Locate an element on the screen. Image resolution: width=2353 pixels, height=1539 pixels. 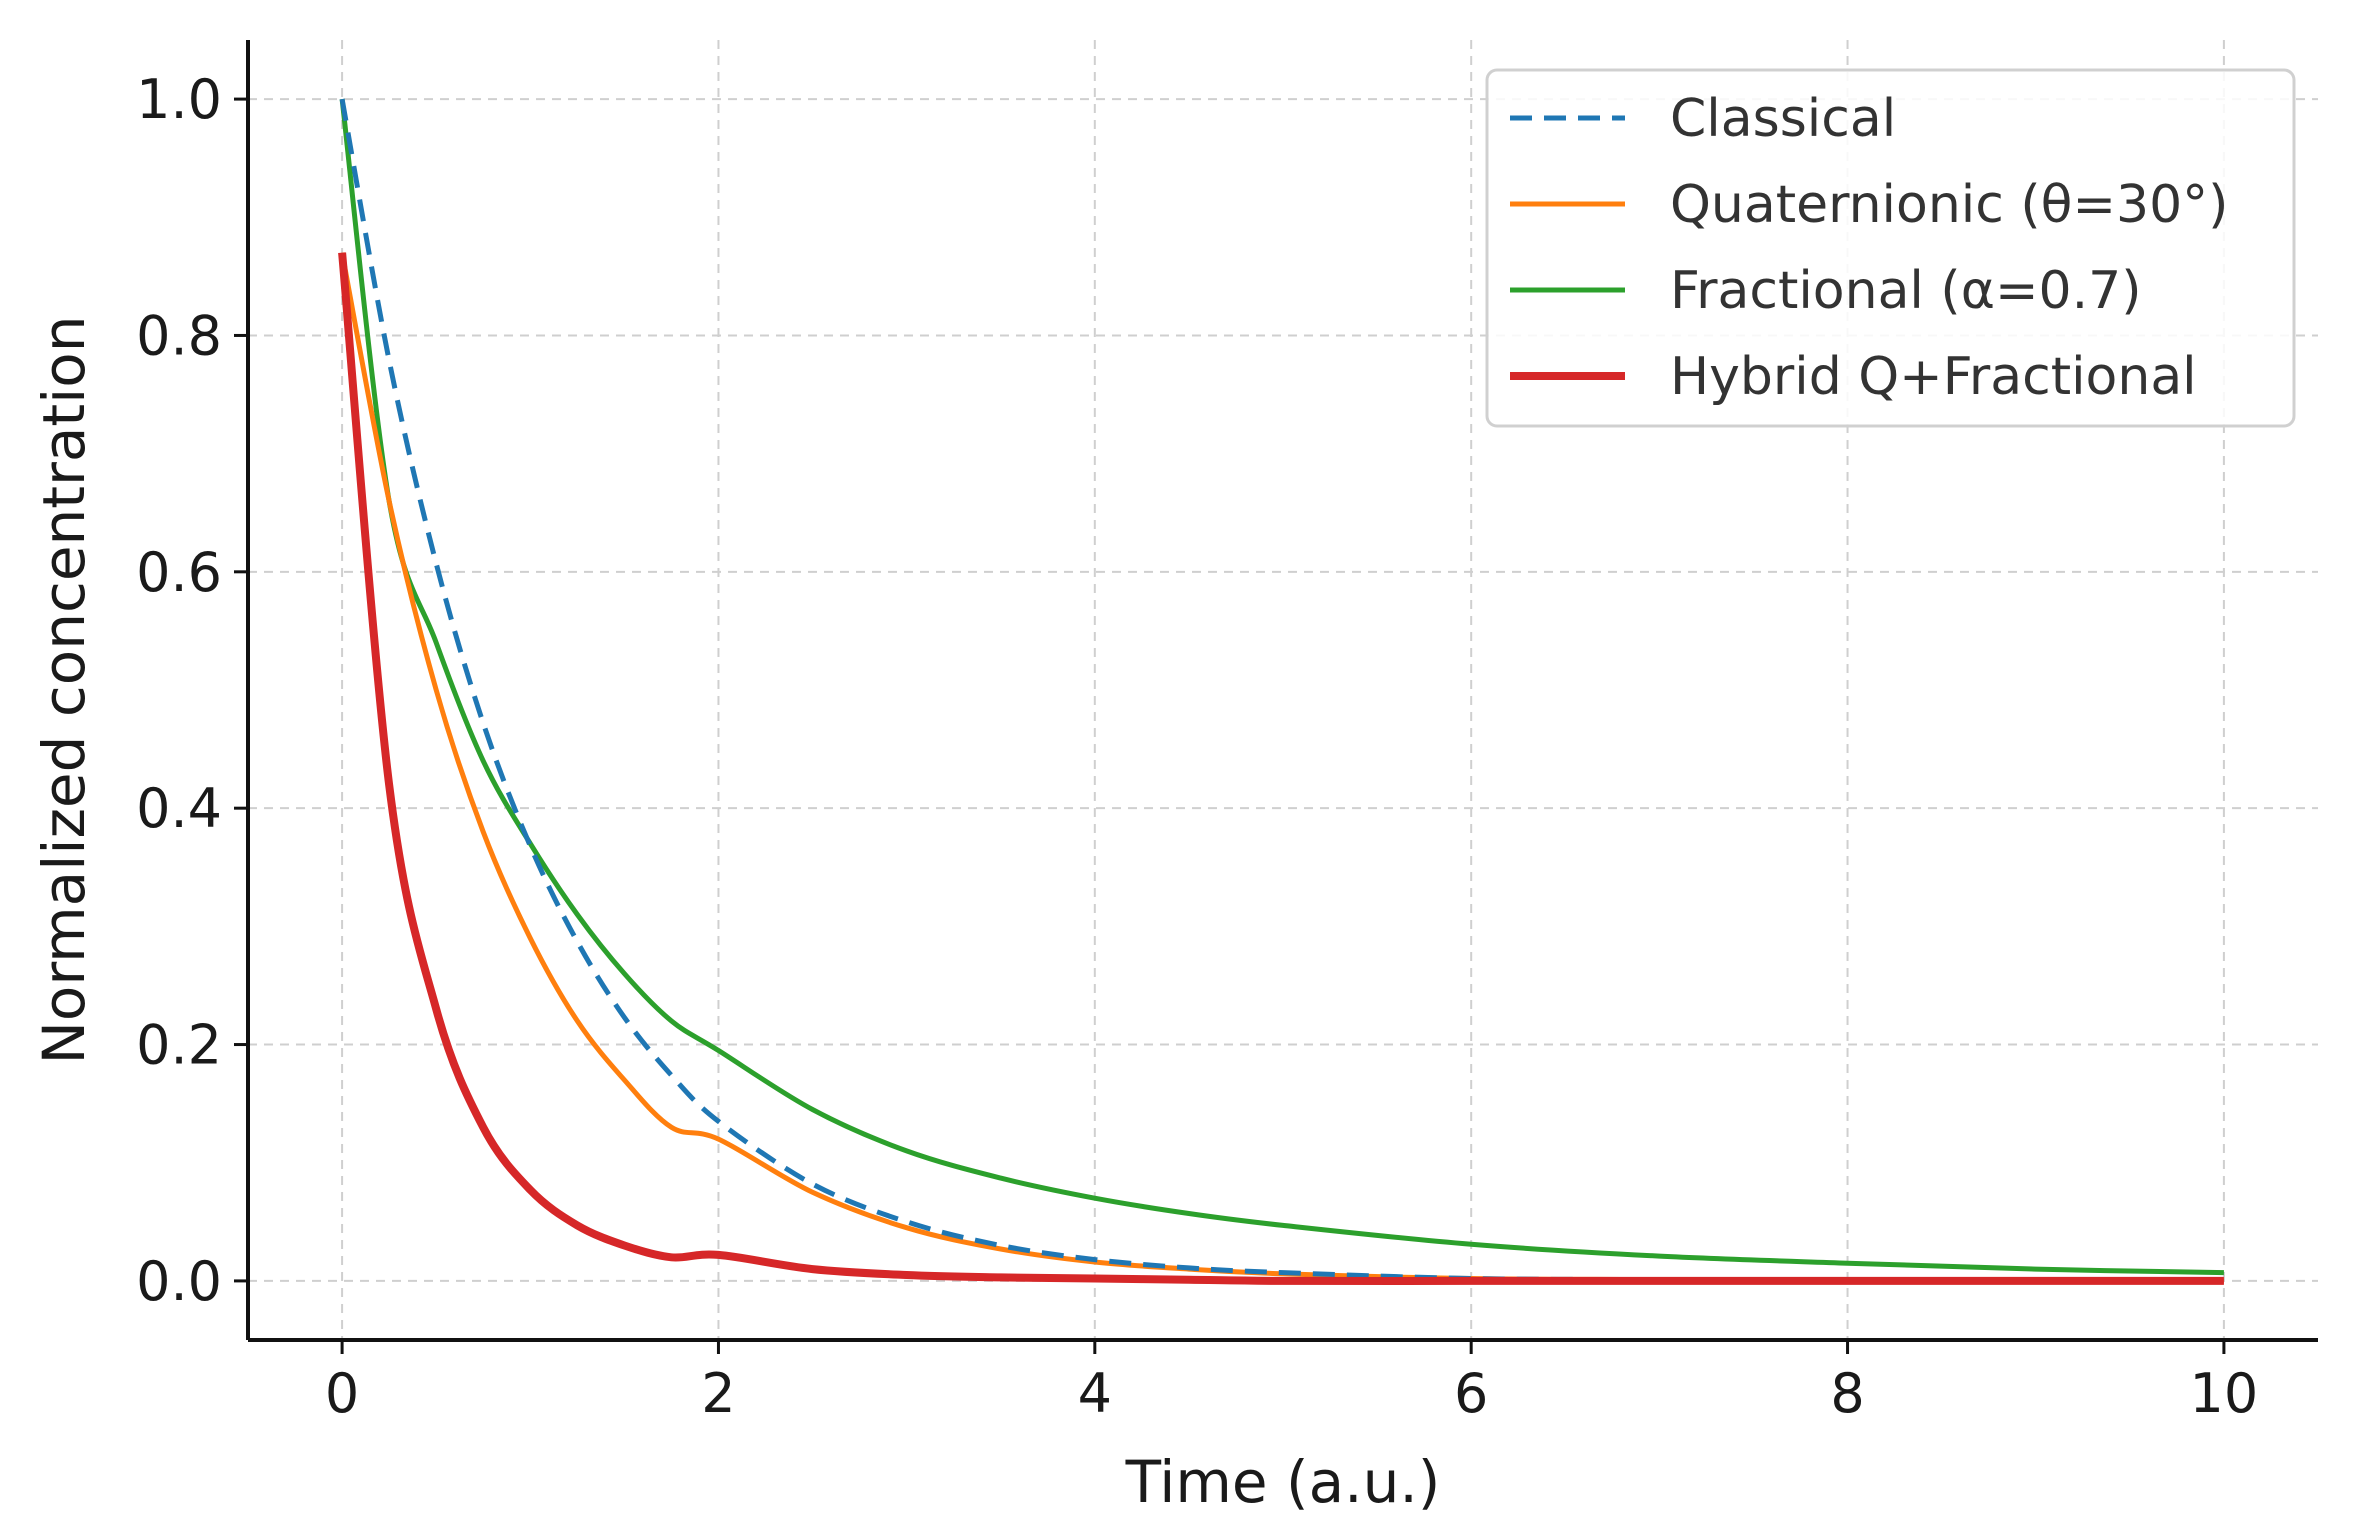
legend-label-0: Classical is located at coordinates (1783, 119).